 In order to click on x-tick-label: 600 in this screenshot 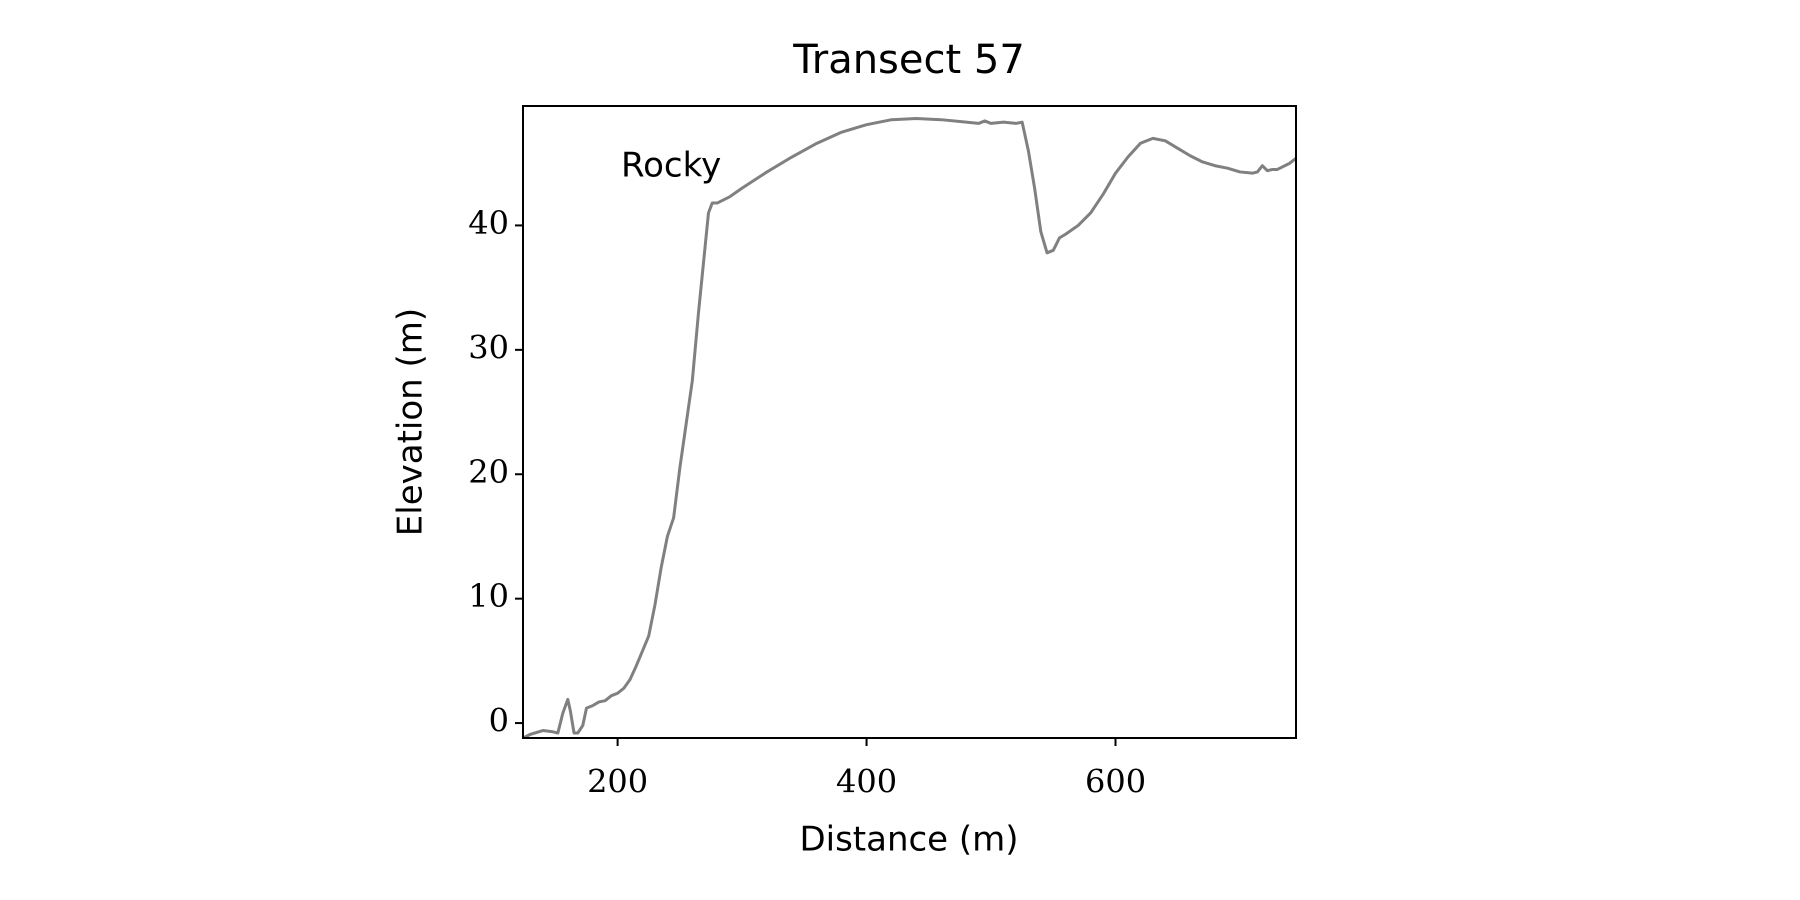, I will do `click(1115, 782)`.